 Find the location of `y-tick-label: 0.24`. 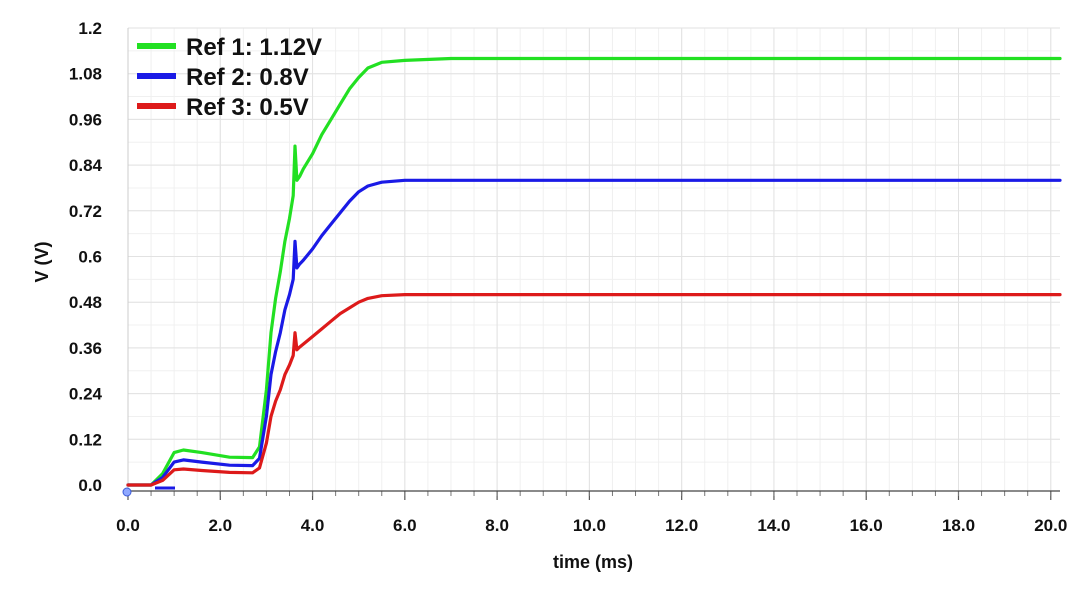

y-tick-label: 0.24 is located at coordinates (86, 394).